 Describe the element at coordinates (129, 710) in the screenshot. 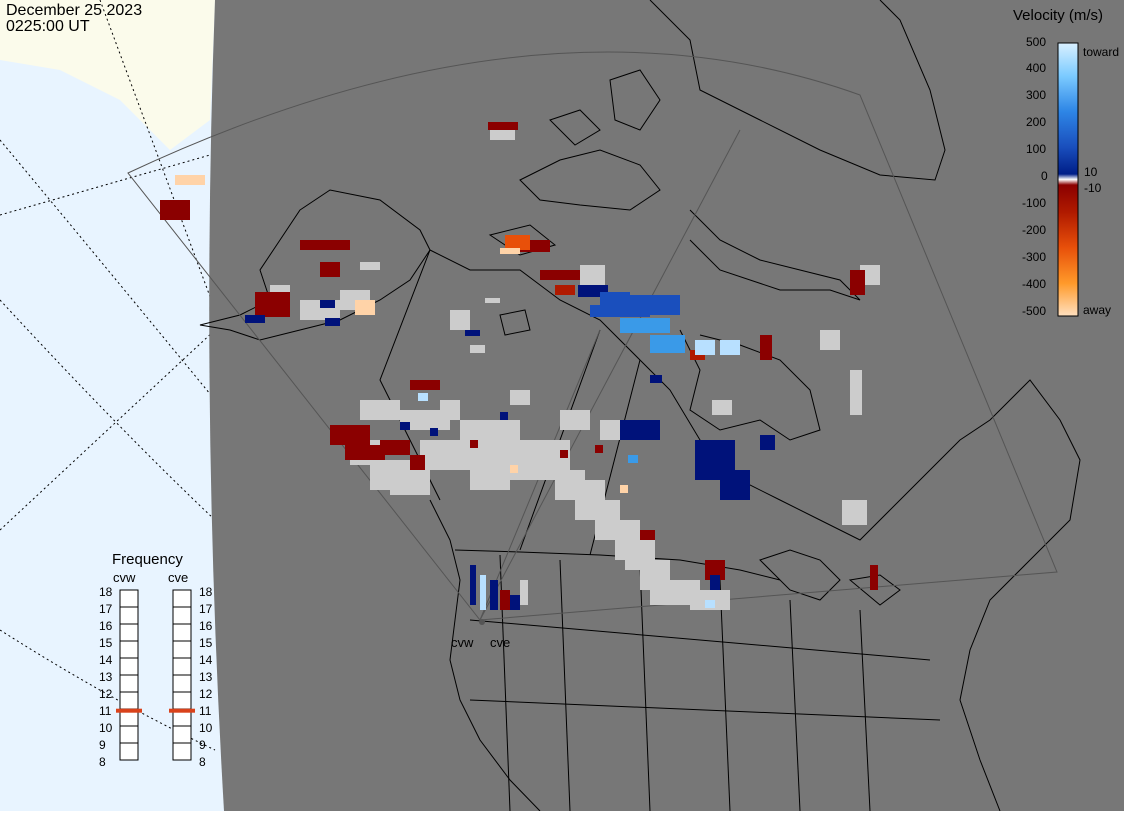

I see `frequency-marker-cvw` at that location.